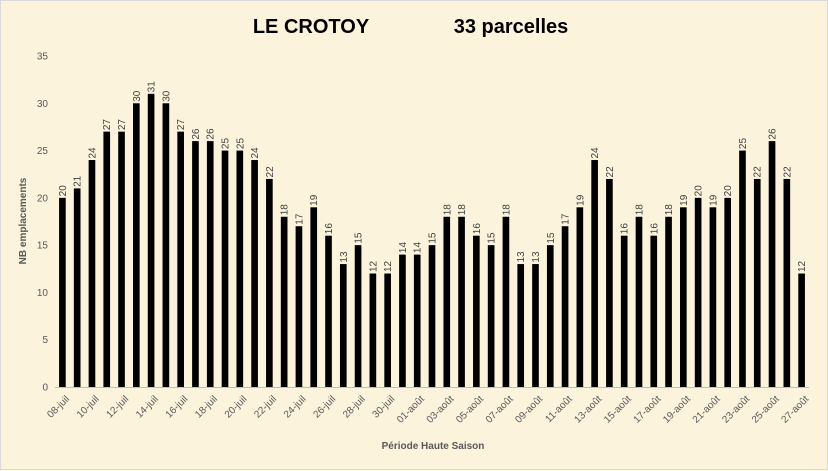 Image resolution: width=828 pixels, height=471 pixels. Describe the element at coordinates (707, 410) in the screenshot. I see `x-tick-label: 21-août` at that location.